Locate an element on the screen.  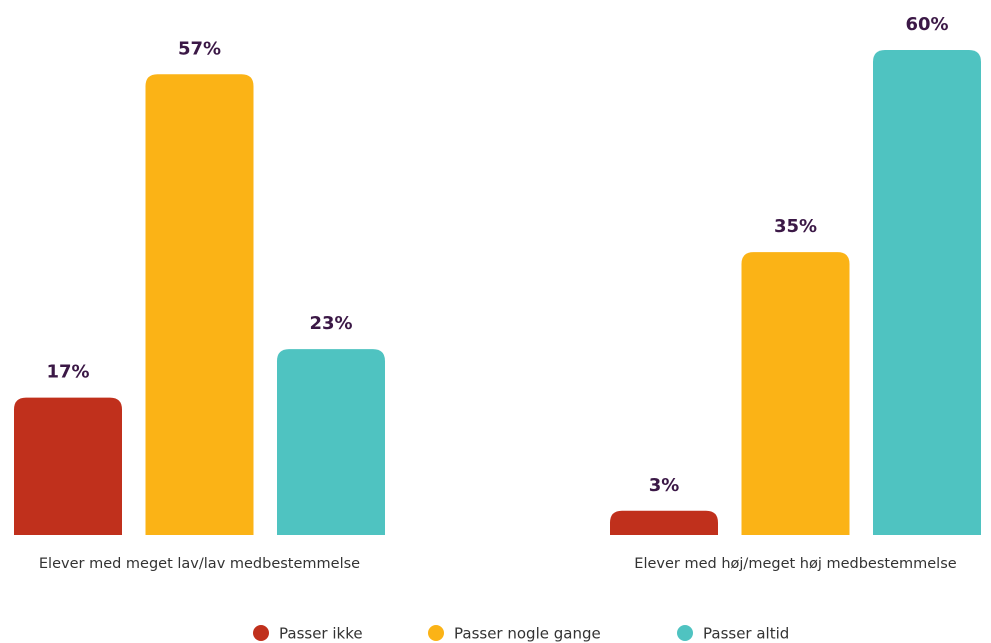
category-label: Elever med meget lav/lav medbestemmelse is located at coordinates (199, 564).